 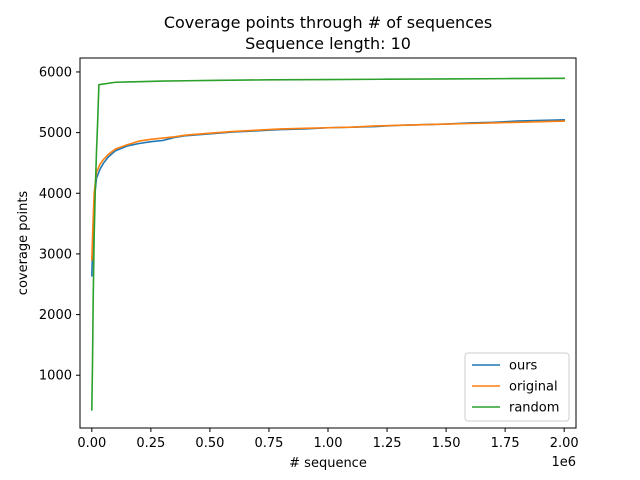 What do you see at coordinates (55, 315) in the screenshot?
I see `y-tick-label: 2000` at bounding box center [55, 315].